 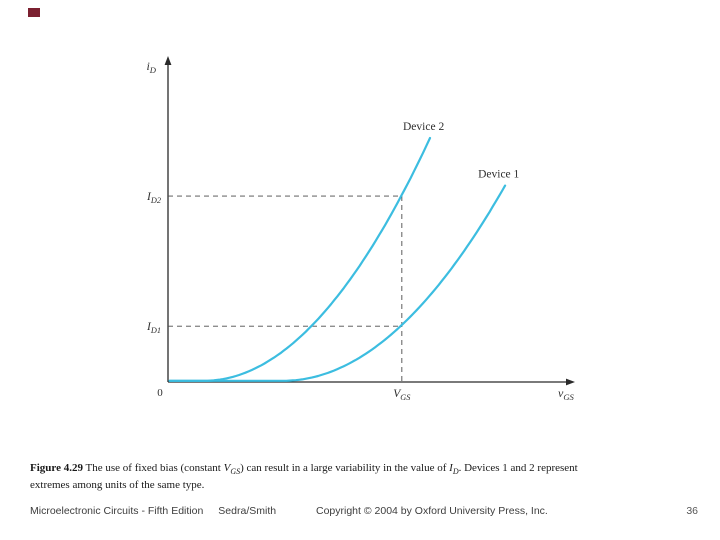 What do you see at coordinates (402, 395) in the screenshot?
I see `x-tick-label-gs: VGS` at bounding box center [402, 395].